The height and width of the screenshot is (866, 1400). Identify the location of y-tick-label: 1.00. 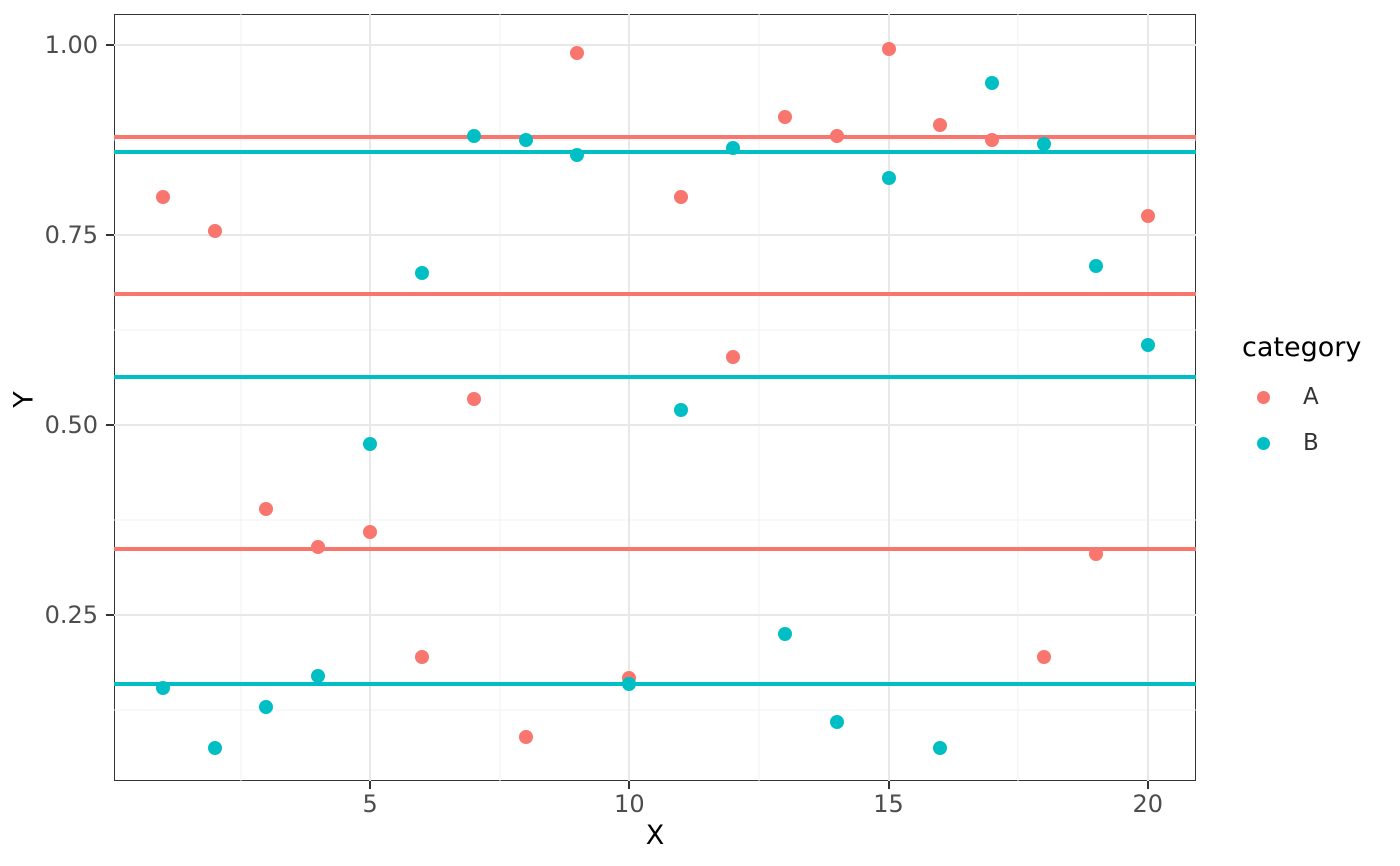
(71, 45).